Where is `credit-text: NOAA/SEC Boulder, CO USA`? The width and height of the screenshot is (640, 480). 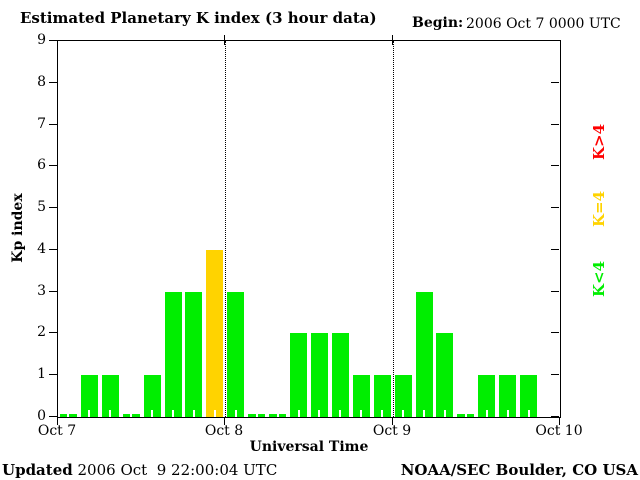 credit-text: NOAA/SEC Boulder, CO USA is located at coordinates (519, 470).